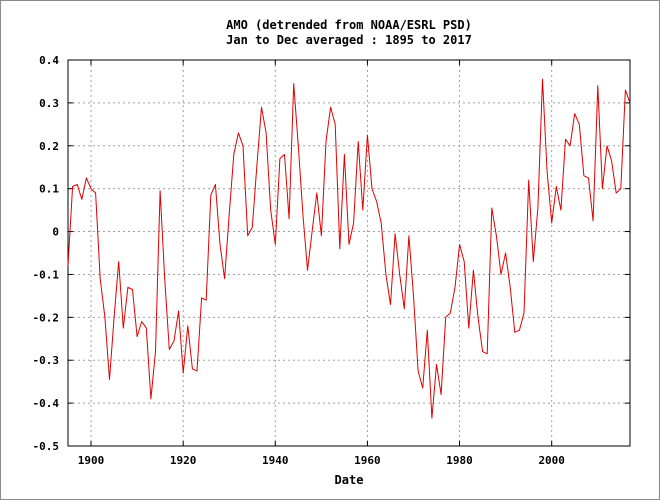  Describe the element at coordinates (55, 232) in the screenshot. I see `y-tick-label: 0` at that location.